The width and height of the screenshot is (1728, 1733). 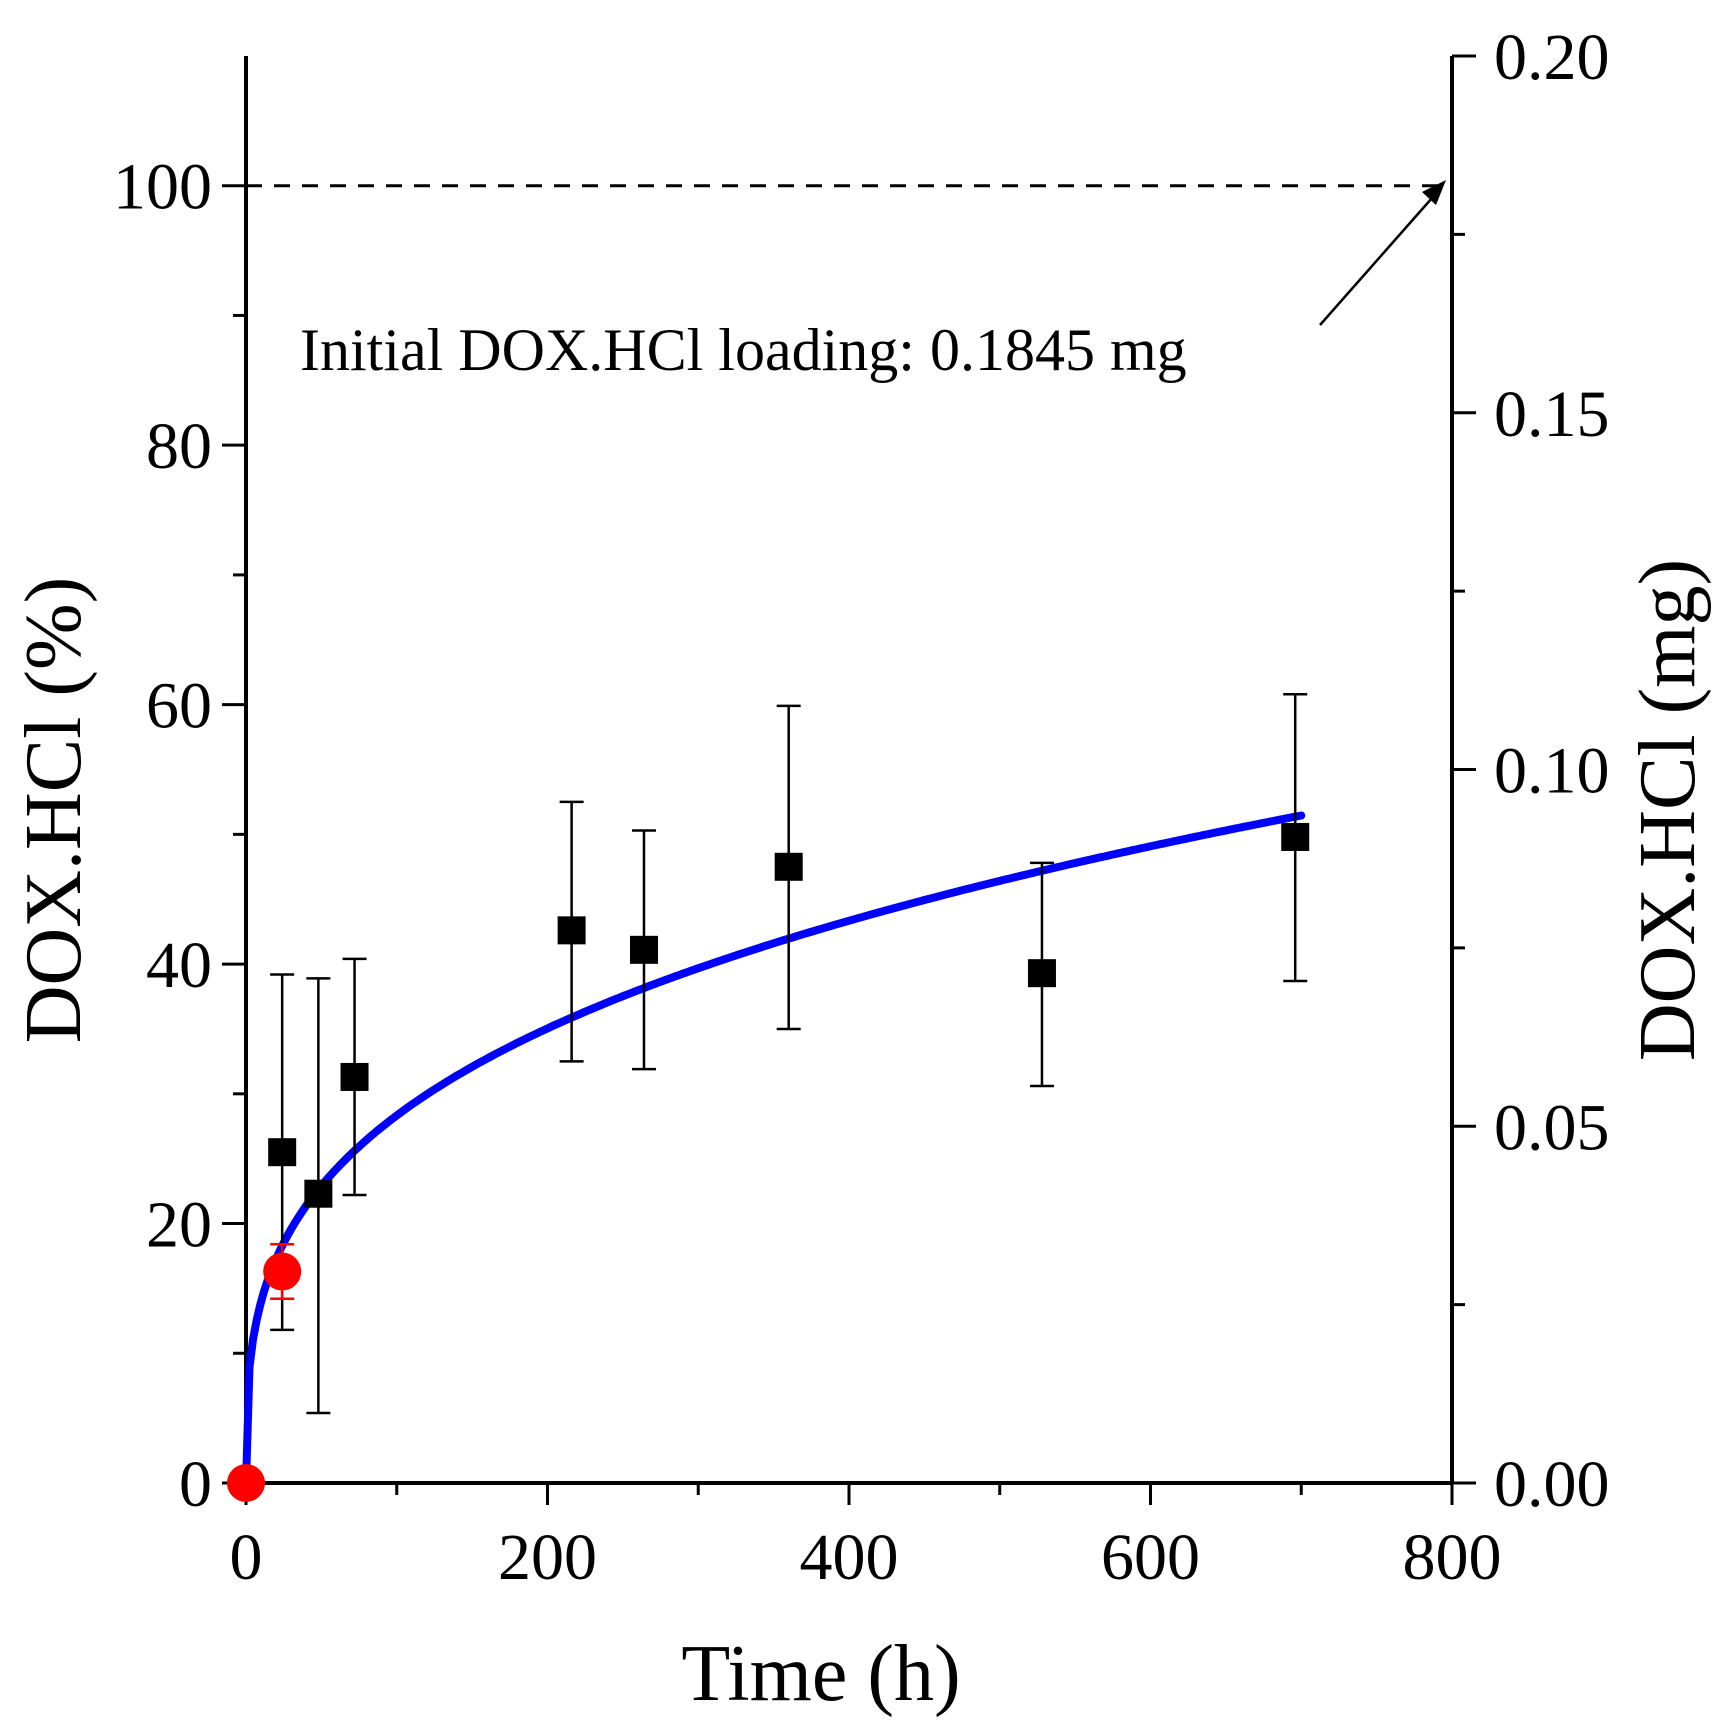 What do you see at coordinates (1552, 771) in the screenshot?
I see `y2-tick-label: 0.10` at bounding box center [1552, 771].